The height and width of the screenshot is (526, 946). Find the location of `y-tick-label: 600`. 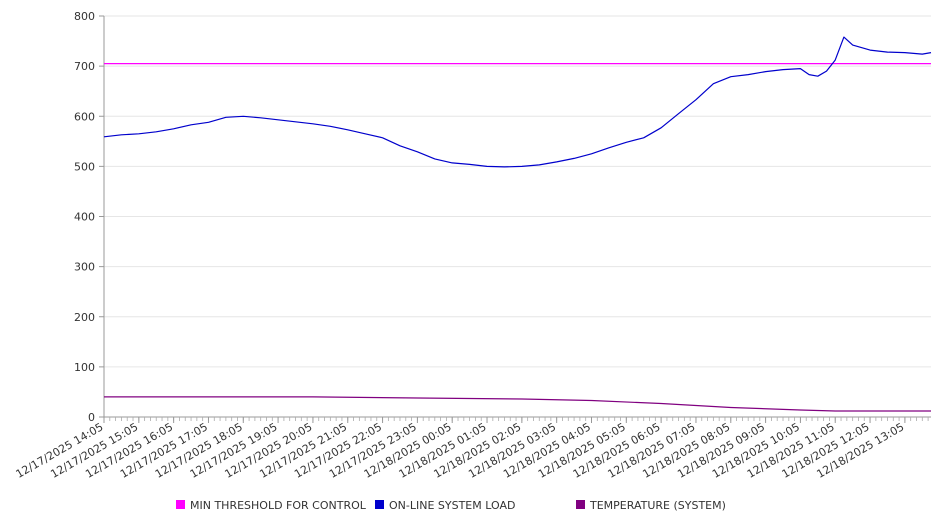

y-tick-label: 600 is located at coordinates (84, 116).